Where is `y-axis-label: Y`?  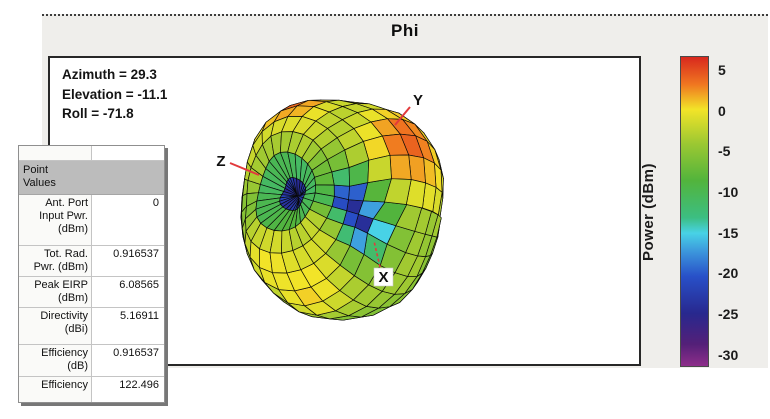 y-axis-label: Y is located at coordinates (418, 100).